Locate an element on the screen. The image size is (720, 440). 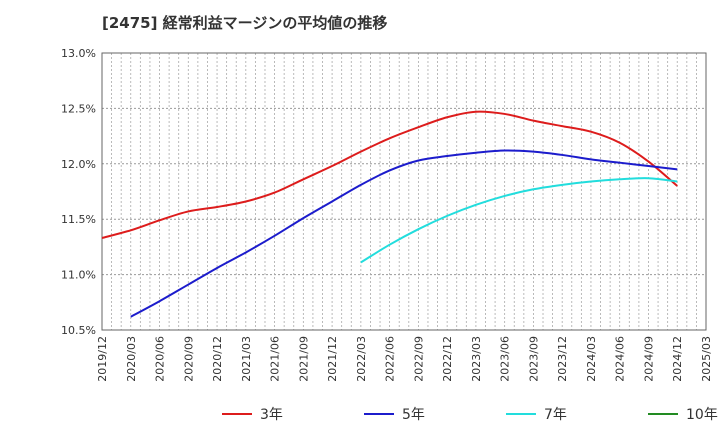
y-tick-label: 12.5% is located at coordinates (78, 108).